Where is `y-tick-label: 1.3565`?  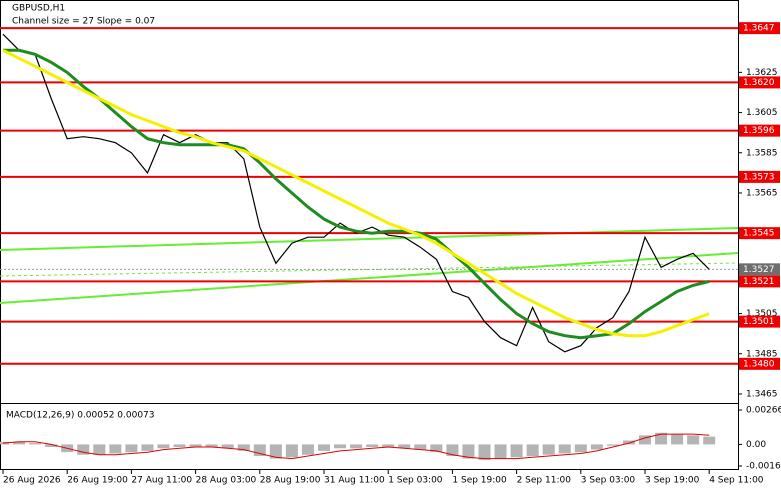 y-tick-label: 1.3565 is located at coordinates (762, 193).